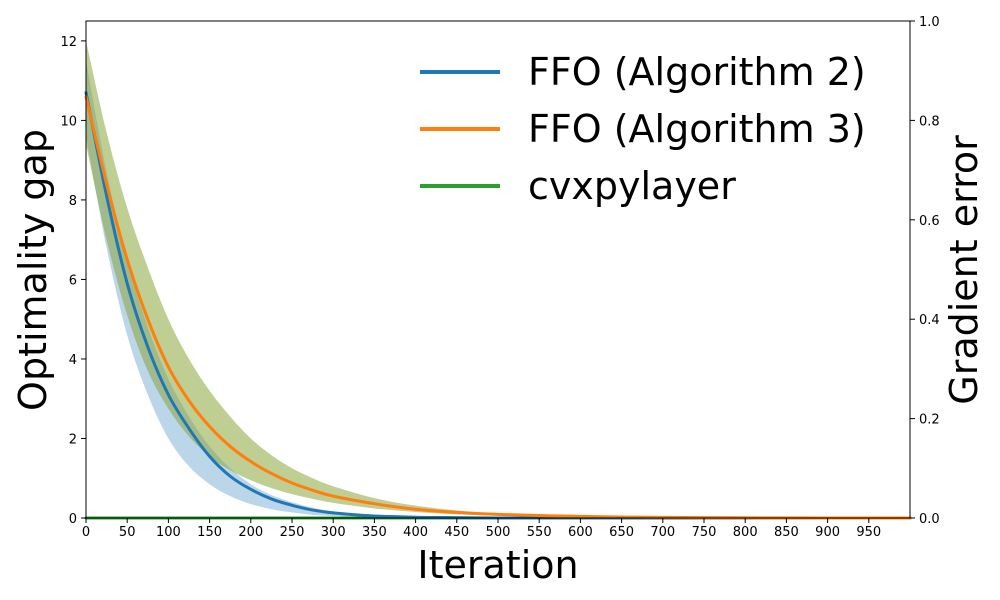 The width and height of the screenshot is (1000, 600). What do you see at coordinates (662, 532) in the screenshot?
I see `x-tick-label: 700` at bounding box center [662, 532].